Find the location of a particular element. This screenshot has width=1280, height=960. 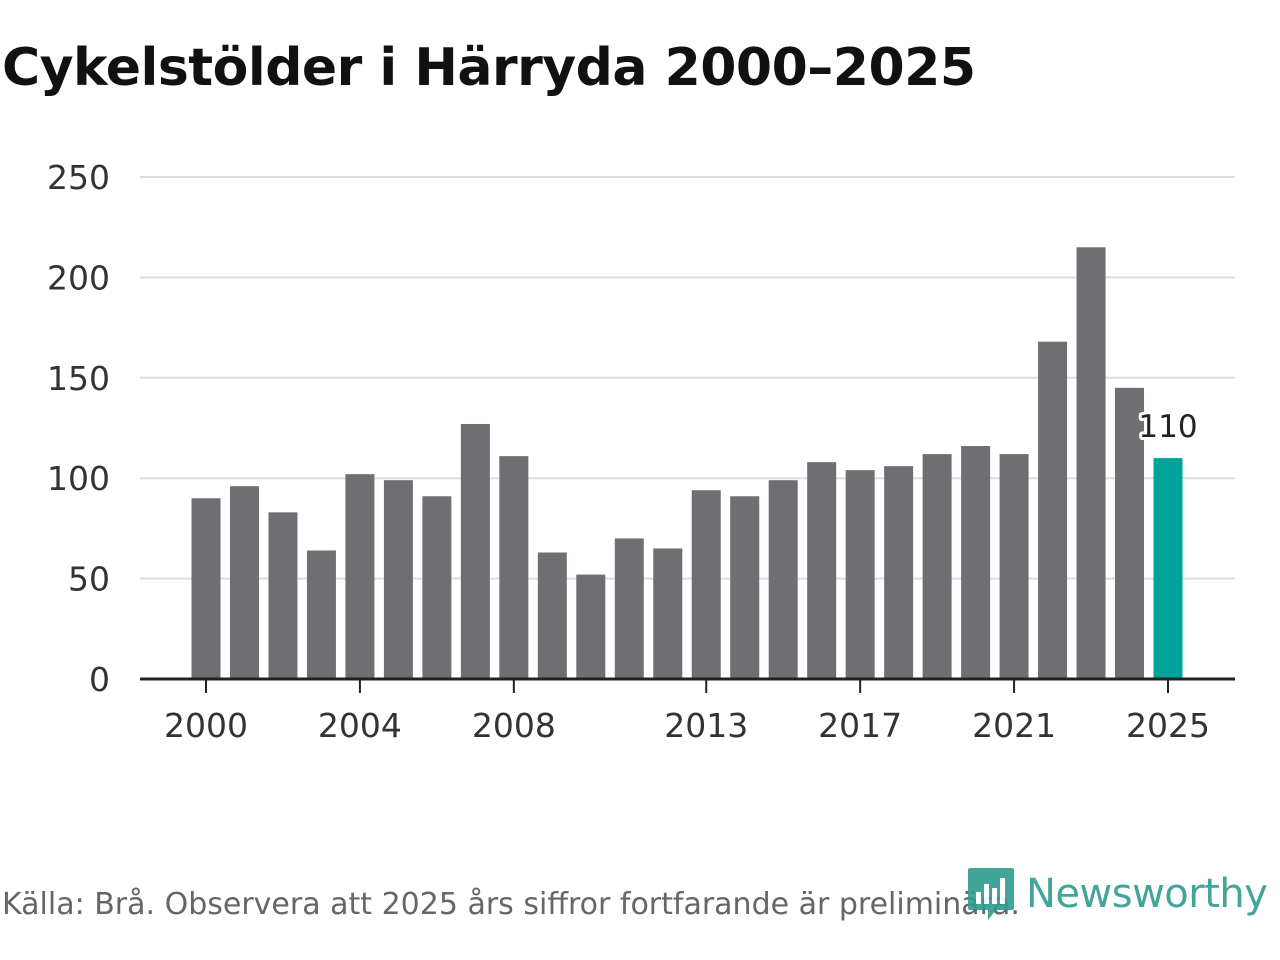

bar-2015 is located at coordinates (783, 579).